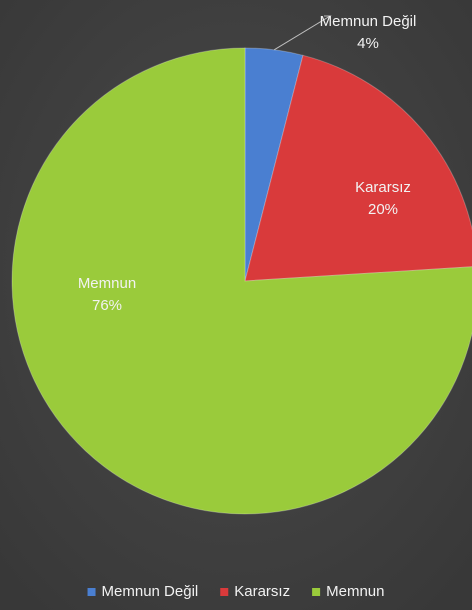 The height and width of the screenshot is (610, 472). What do you see at coordinates (368, 21) in the screenshot?
I see `data-label-name: Memnun Değil` at bounding box center [368, 21].